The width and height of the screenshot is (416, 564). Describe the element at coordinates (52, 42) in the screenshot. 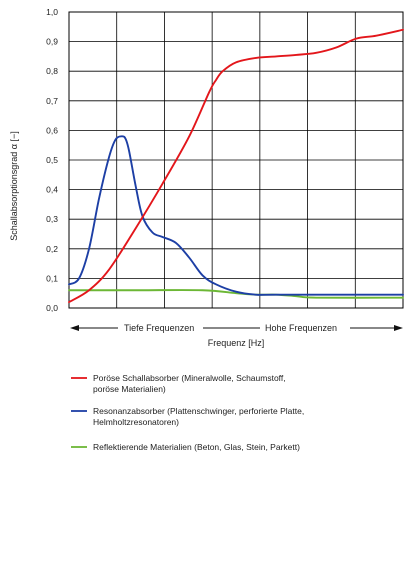

I see `y-tick-label: 0,9` at that location.